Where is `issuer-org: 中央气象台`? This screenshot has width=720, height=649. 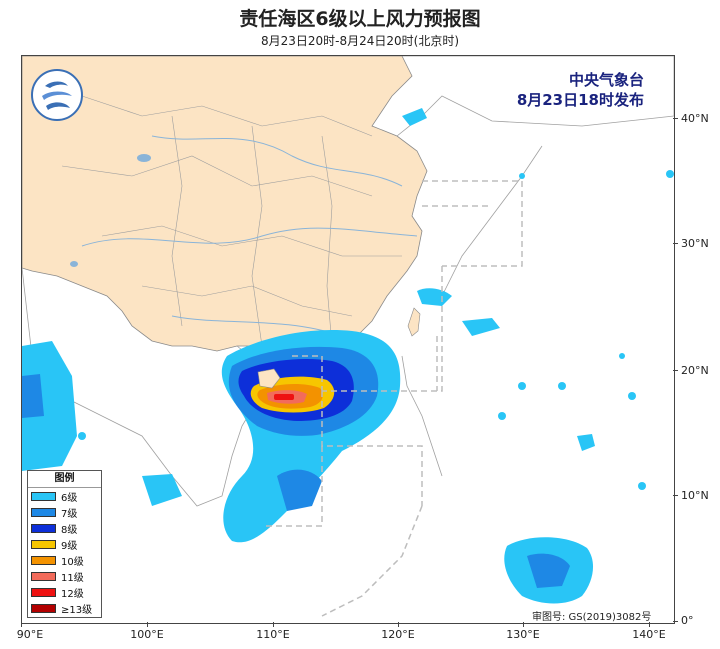
issuer-org: 中央气象台 is located at coordinates (606, 80).